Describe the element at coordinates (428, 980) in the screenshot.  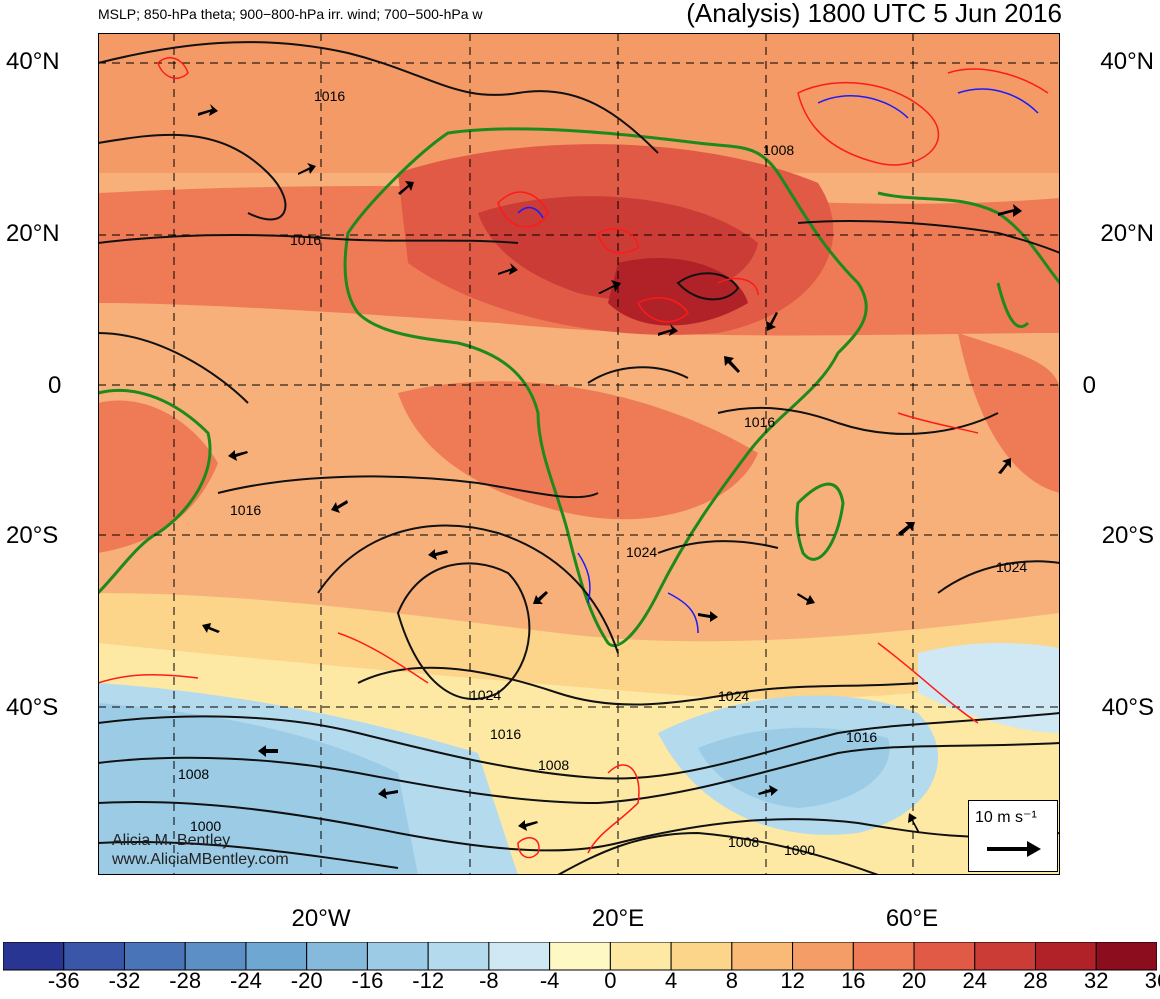
I see `colorbar-tick-label: -12` at that location.